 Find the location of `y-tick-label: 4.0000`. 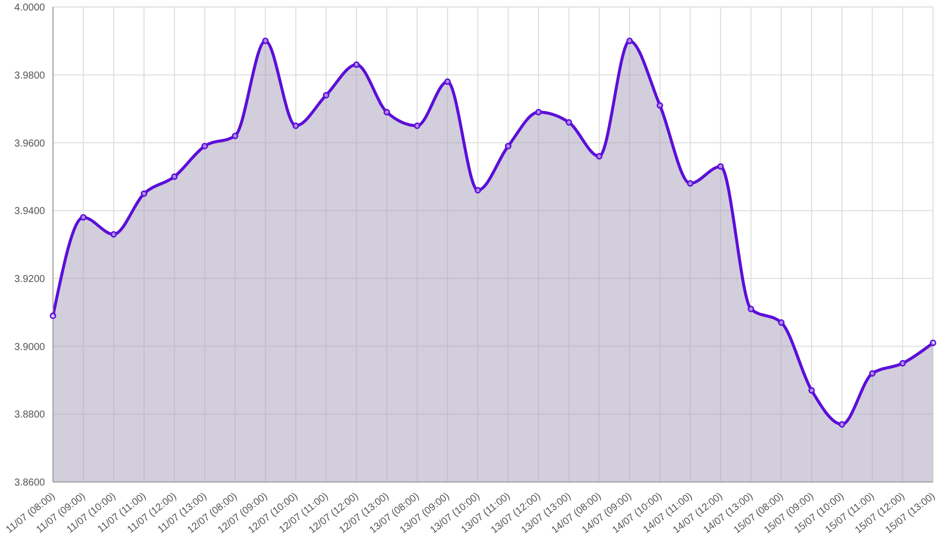

y-tick-label: 4.0000 is located at coordinates (30, 8).